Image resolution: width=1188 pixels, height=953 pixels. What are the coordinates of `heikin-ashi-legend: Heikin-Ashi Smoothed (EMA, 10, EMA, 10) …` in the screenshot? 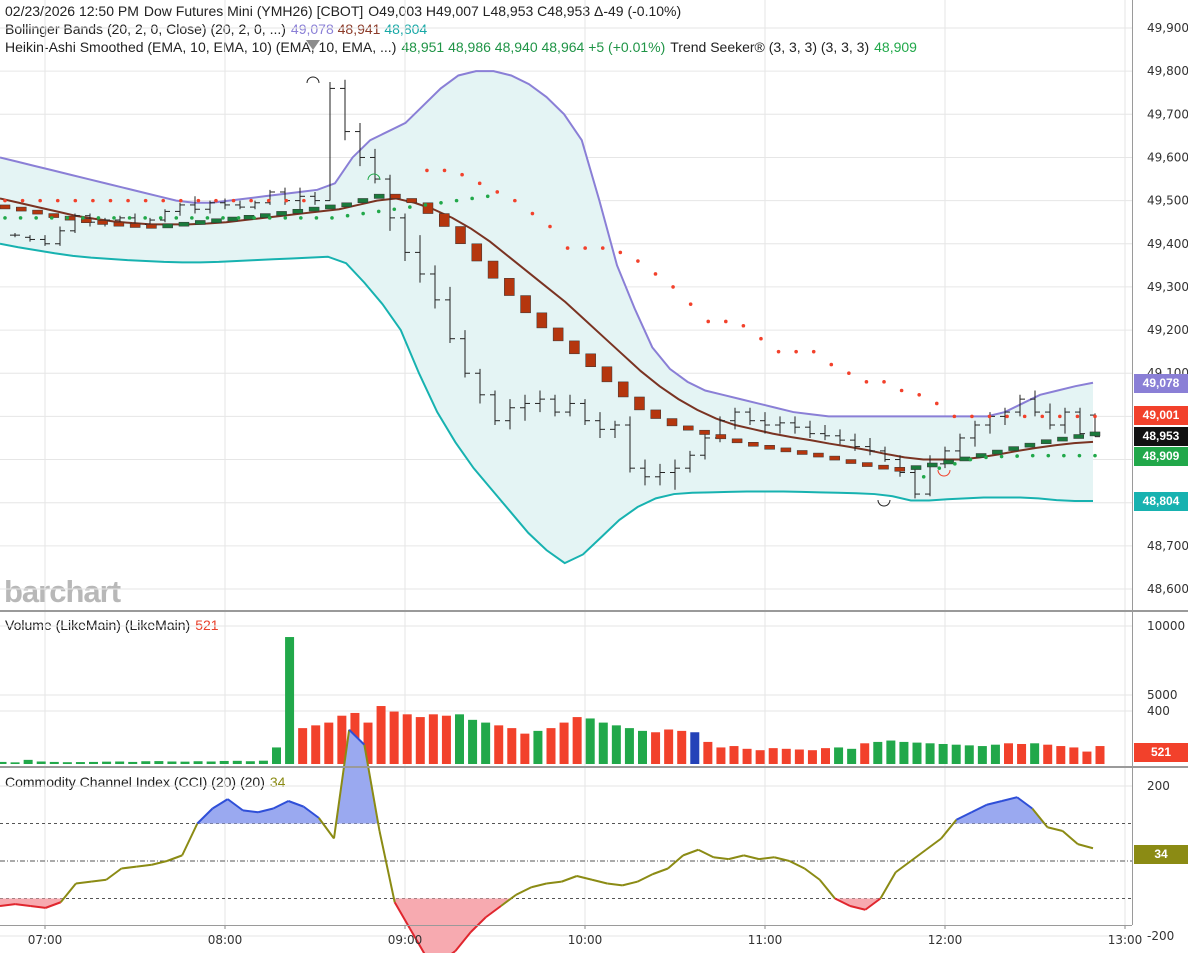 It's located at (463, 47).